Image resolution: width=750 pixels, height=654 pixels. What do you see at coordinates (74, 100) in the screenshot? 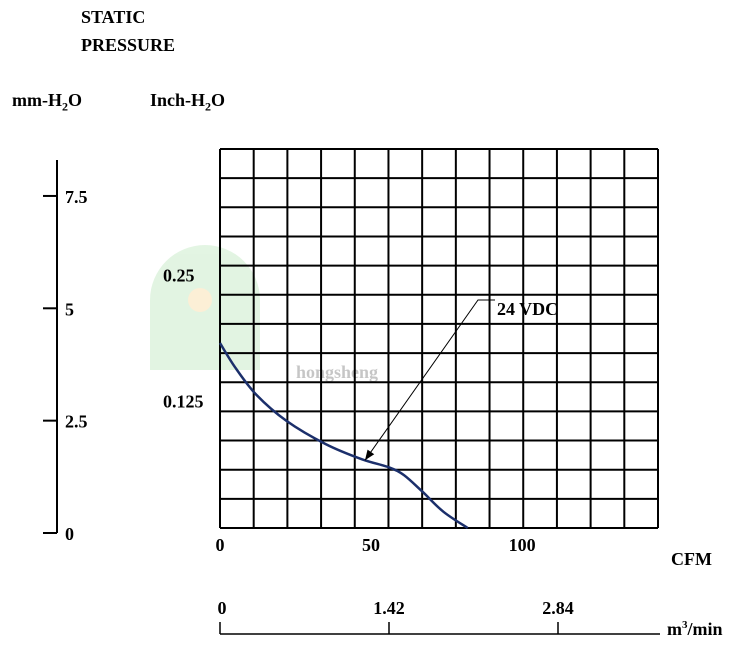
I see `left-axis-unit-tail: O` at bounding box center [74, 100].